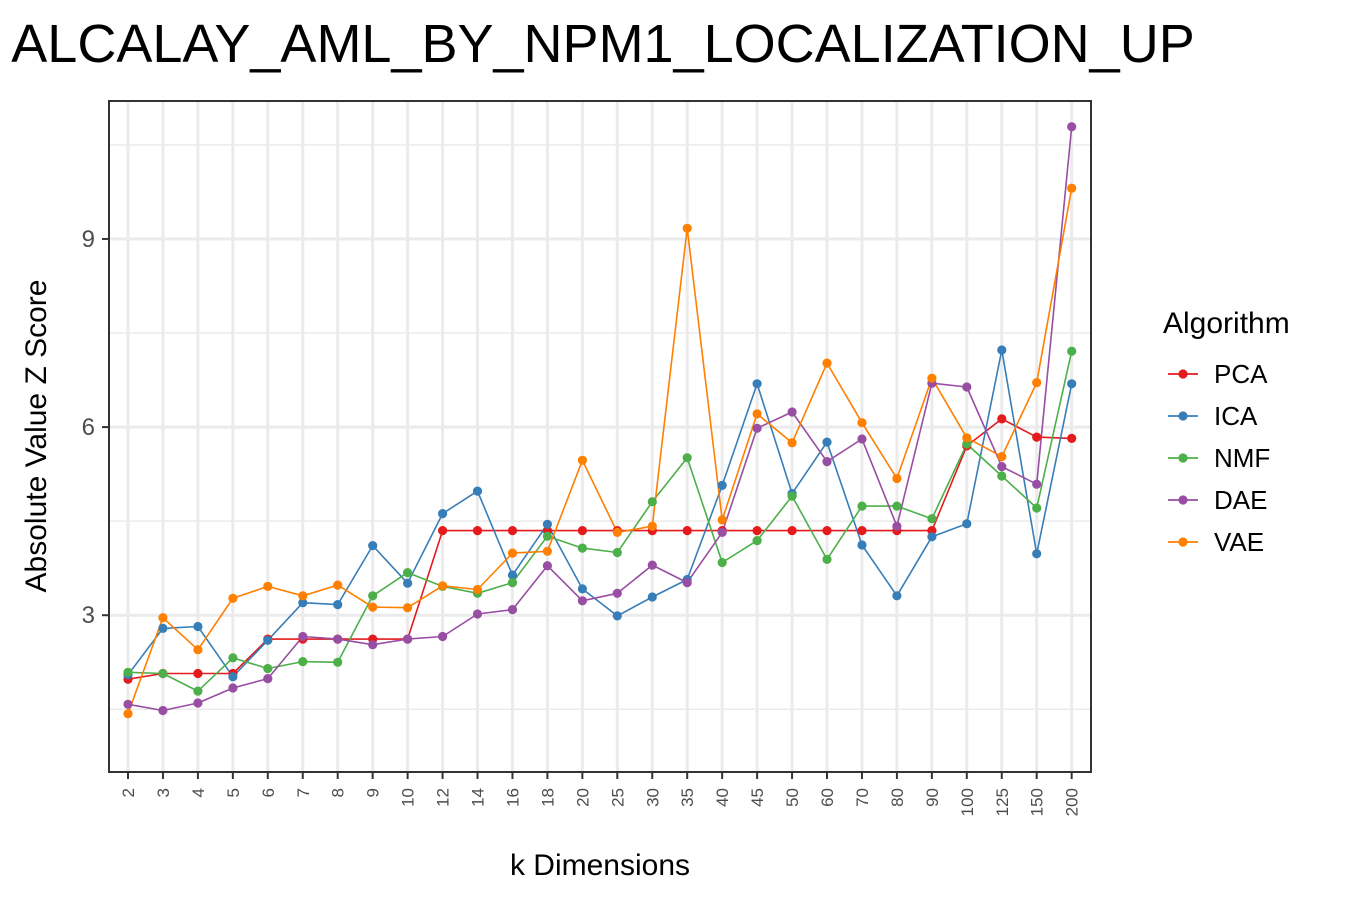  What do you see at coordinates (1183, 416) in the screenshot?
I see `legend-point-ica` at bounding box center [1183, 416].